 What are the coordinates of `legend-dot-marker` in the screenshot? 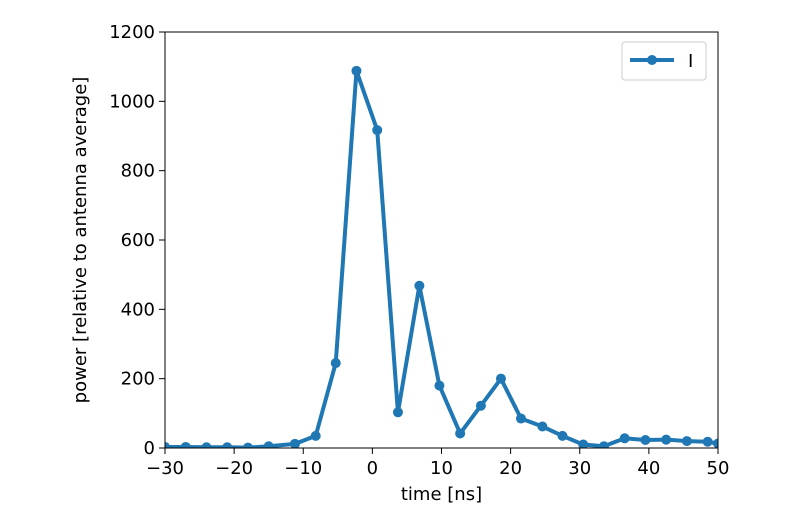 It's located at (652, 60).